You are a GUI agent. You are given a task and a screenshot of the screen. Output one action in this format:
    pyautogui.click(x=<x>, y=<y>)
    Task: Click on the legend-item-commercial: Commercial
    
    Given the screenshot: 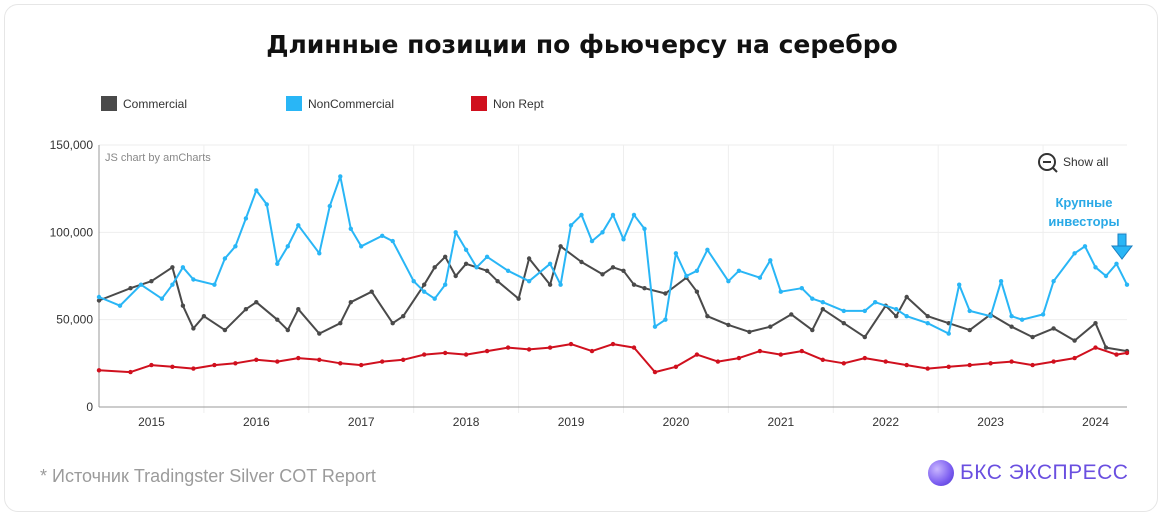 What is the action you would take?
    pyautogui.click(x=144, y=103)
    